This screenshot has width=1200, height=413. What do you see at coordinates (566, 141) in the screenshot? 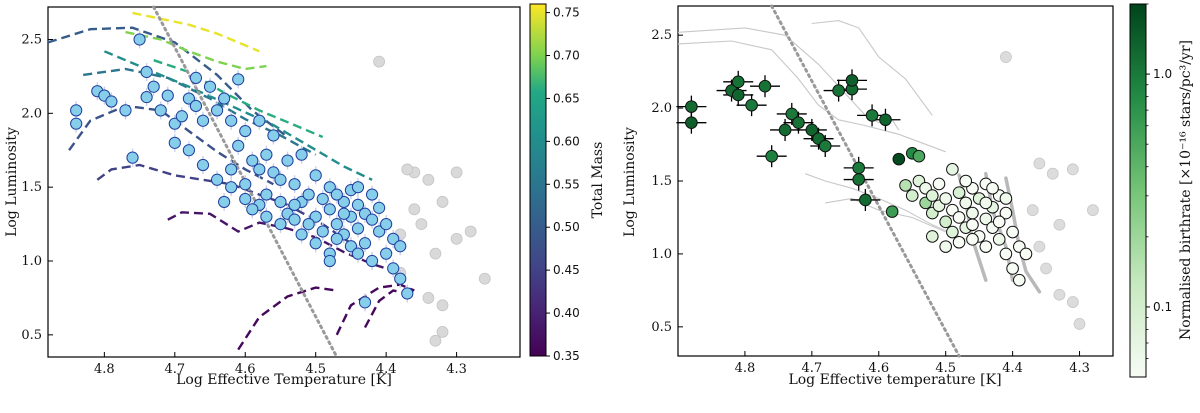
I see `colorbar-tick-label: 0.60` at bounding box center [566, 141].